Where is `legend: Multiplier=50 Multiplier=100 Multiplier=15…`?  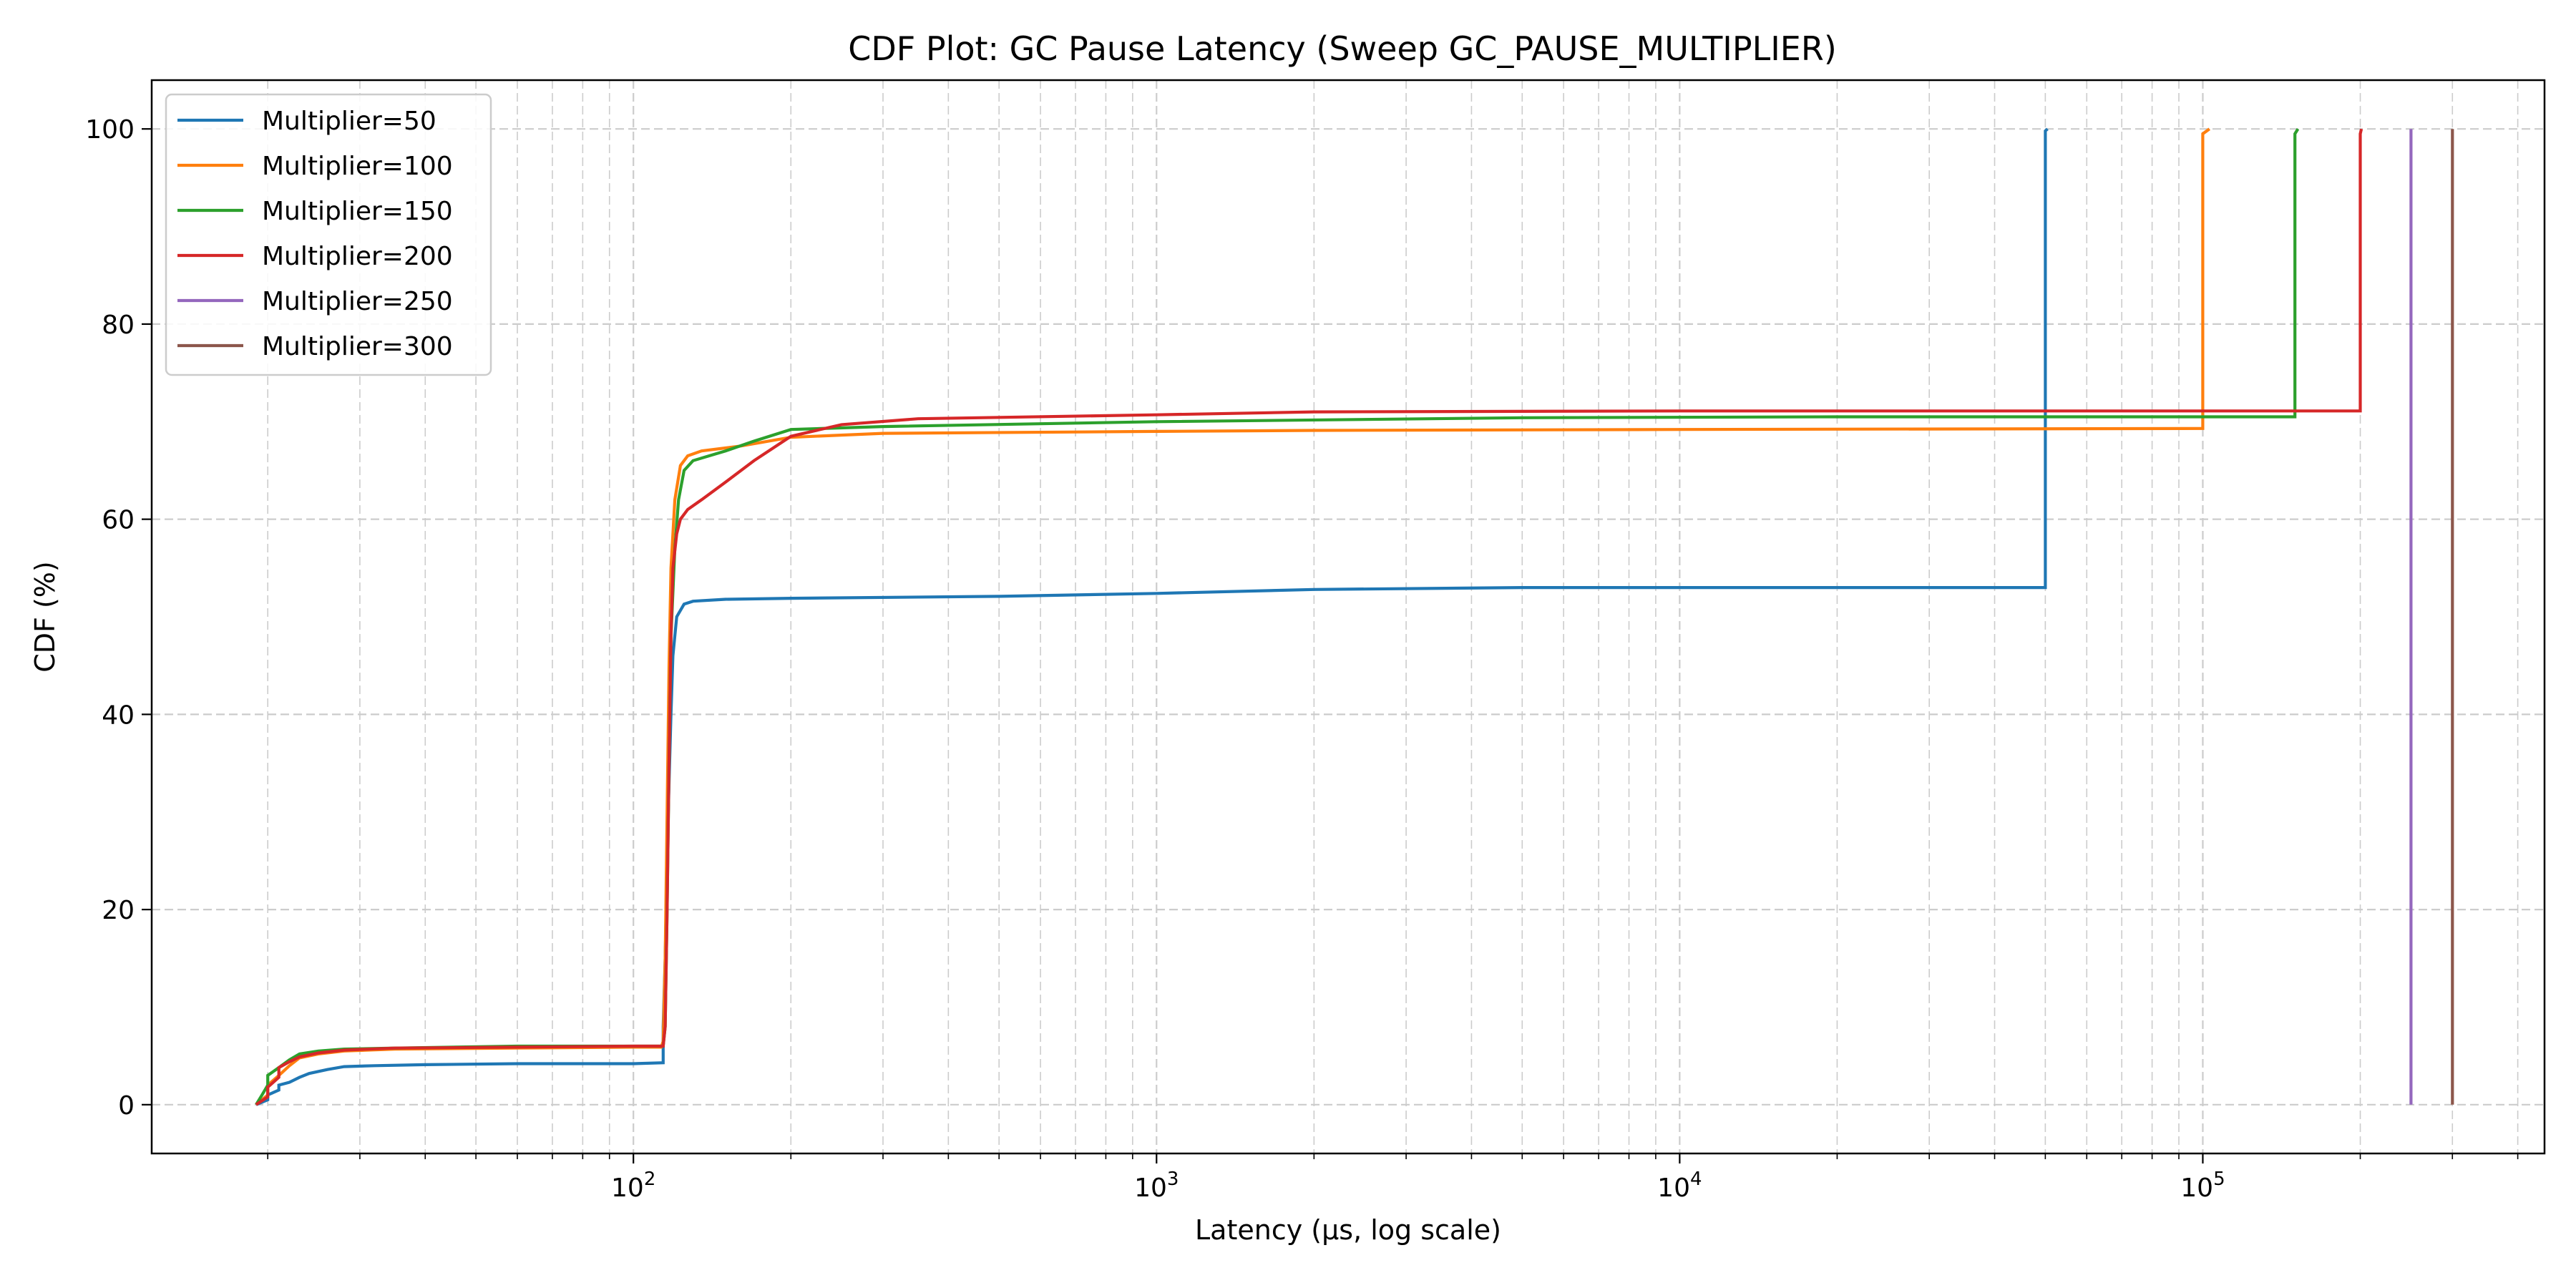 legend: Multiplier=50 Multiplier=100 Multiplier=15… is located at coordinates (328, 234).